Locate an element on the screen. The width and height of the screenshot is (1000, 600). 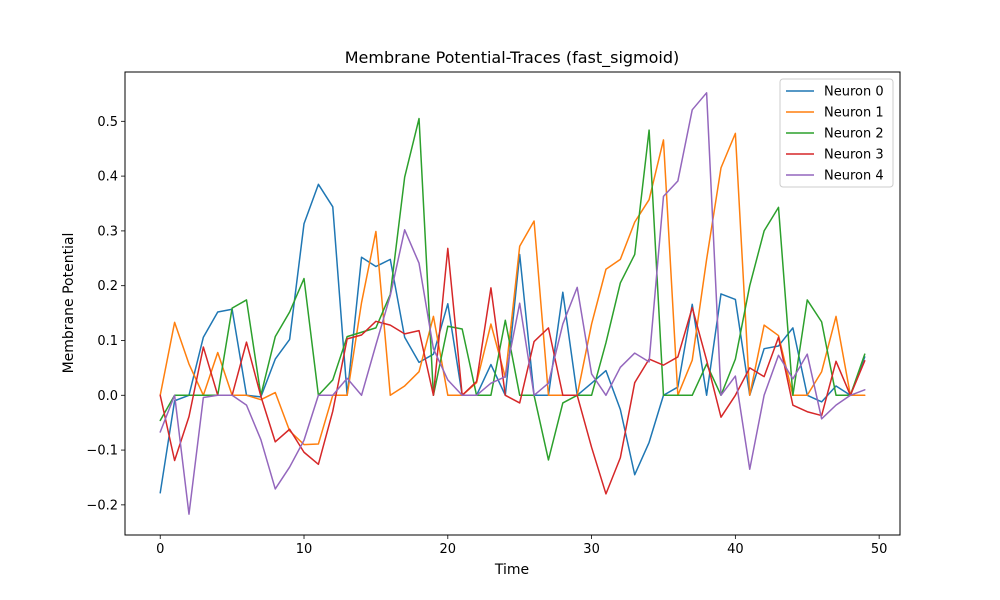
y-tick-label: 0.0 is located at coordinates (107, 396).